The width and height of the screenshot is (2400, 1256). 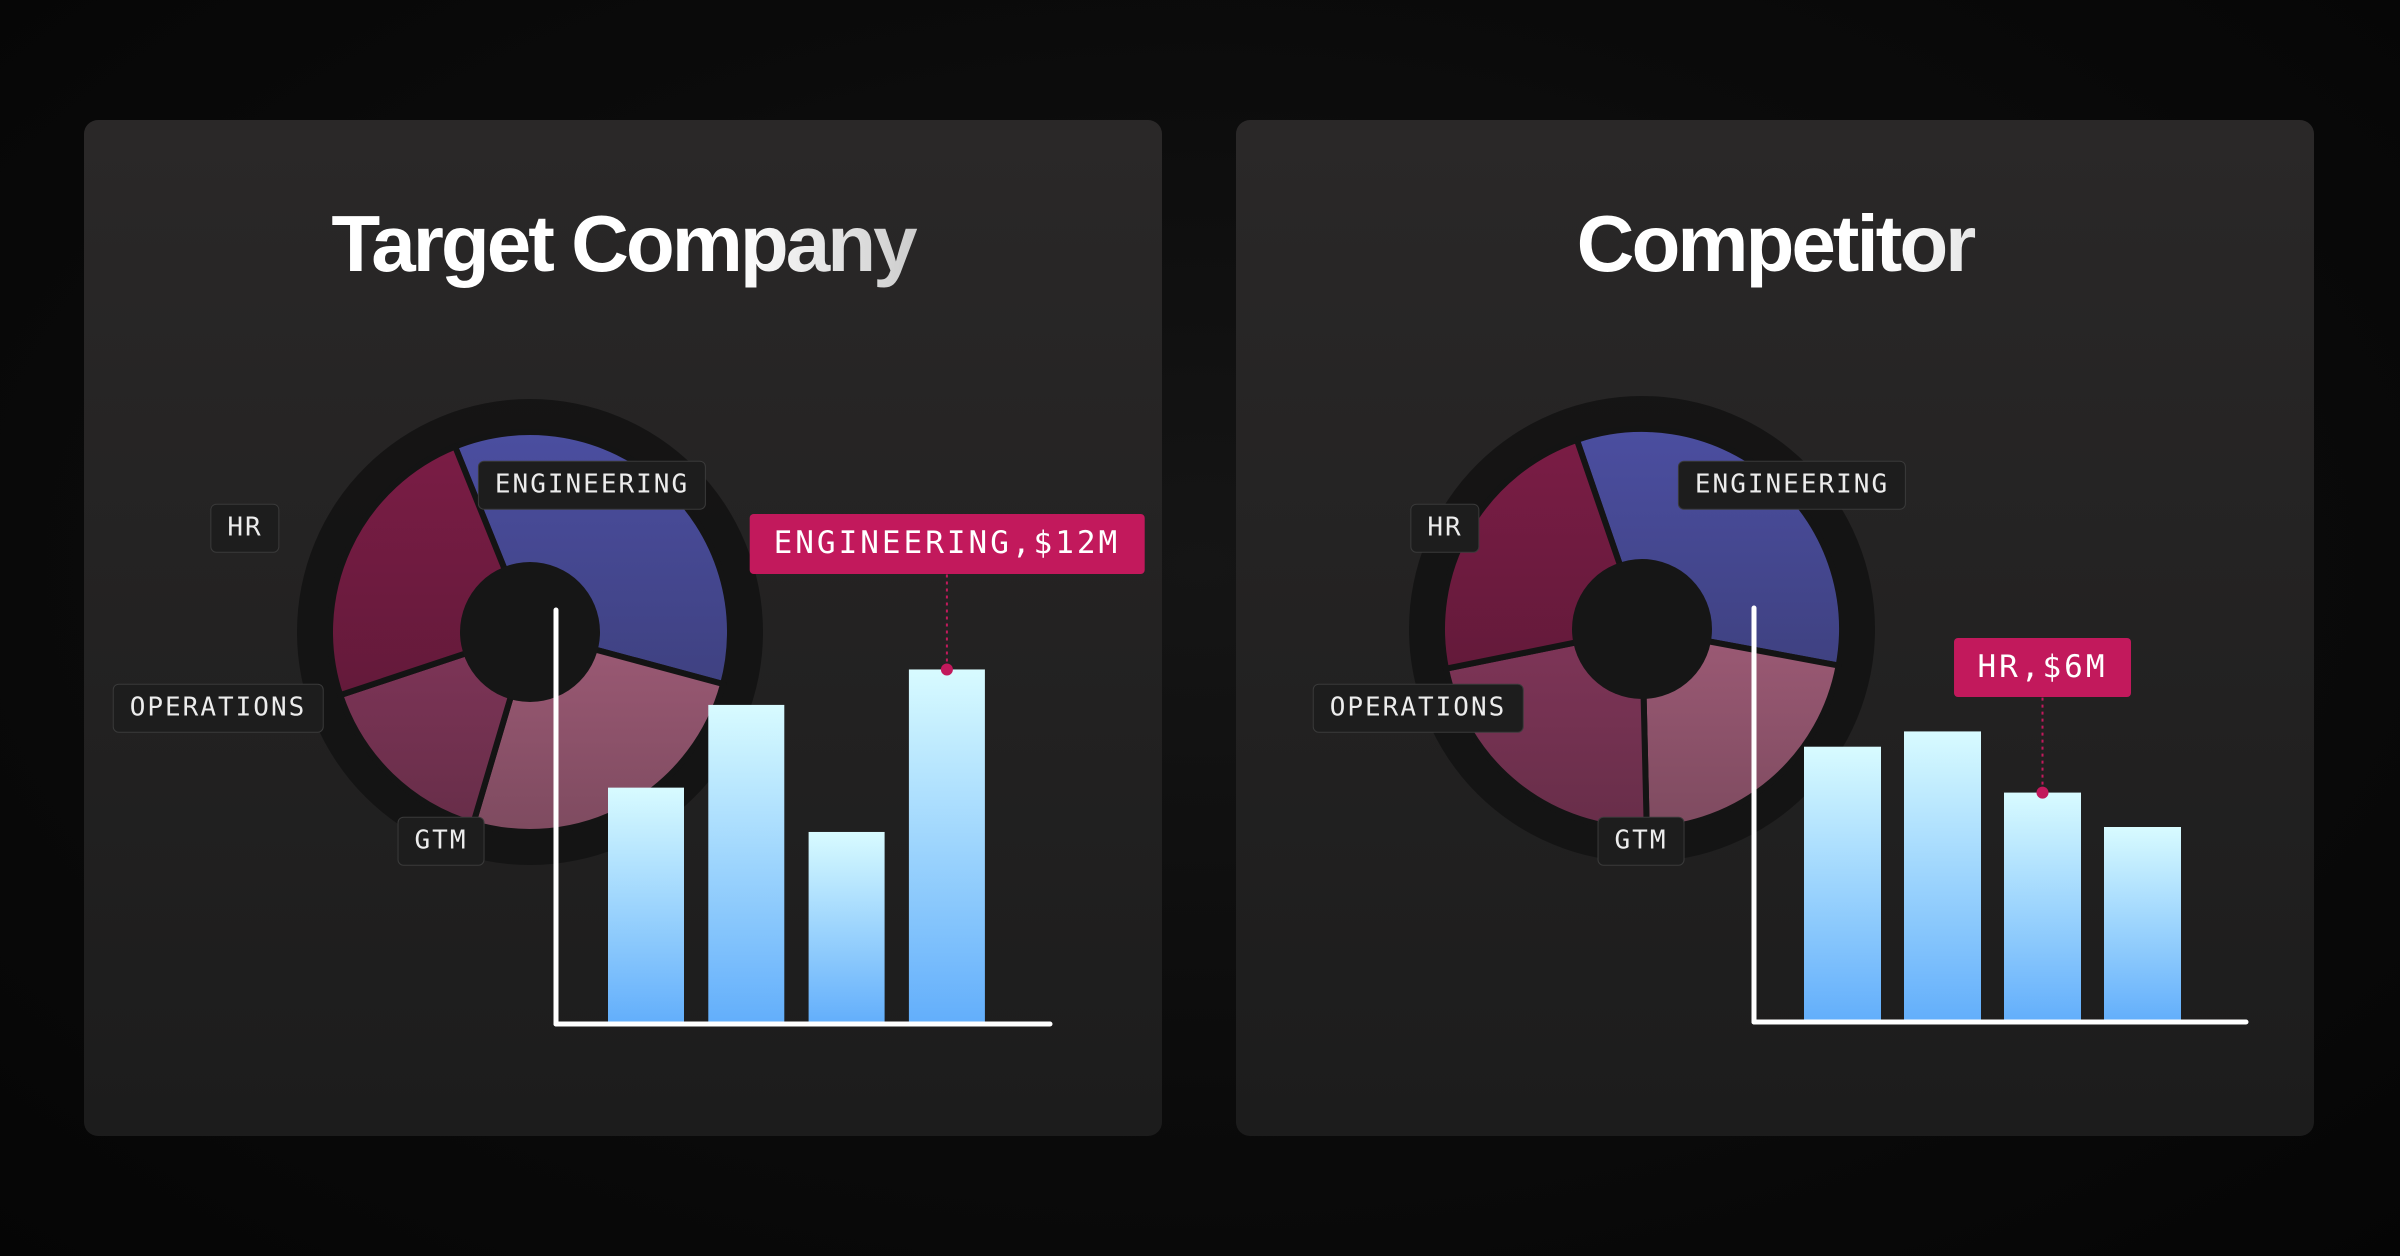 I want to click on panel-title: Competitor, so click(x=1775, y=244).